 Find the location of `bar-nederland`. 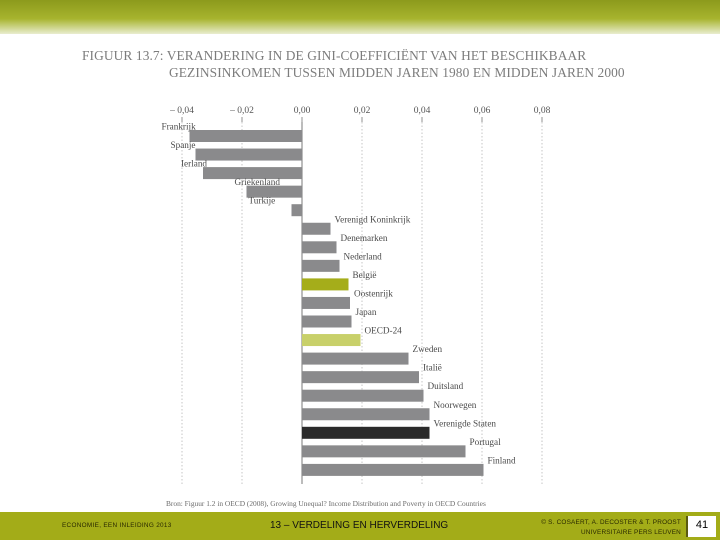

bar-nederland is located at coordinates (321, 265).